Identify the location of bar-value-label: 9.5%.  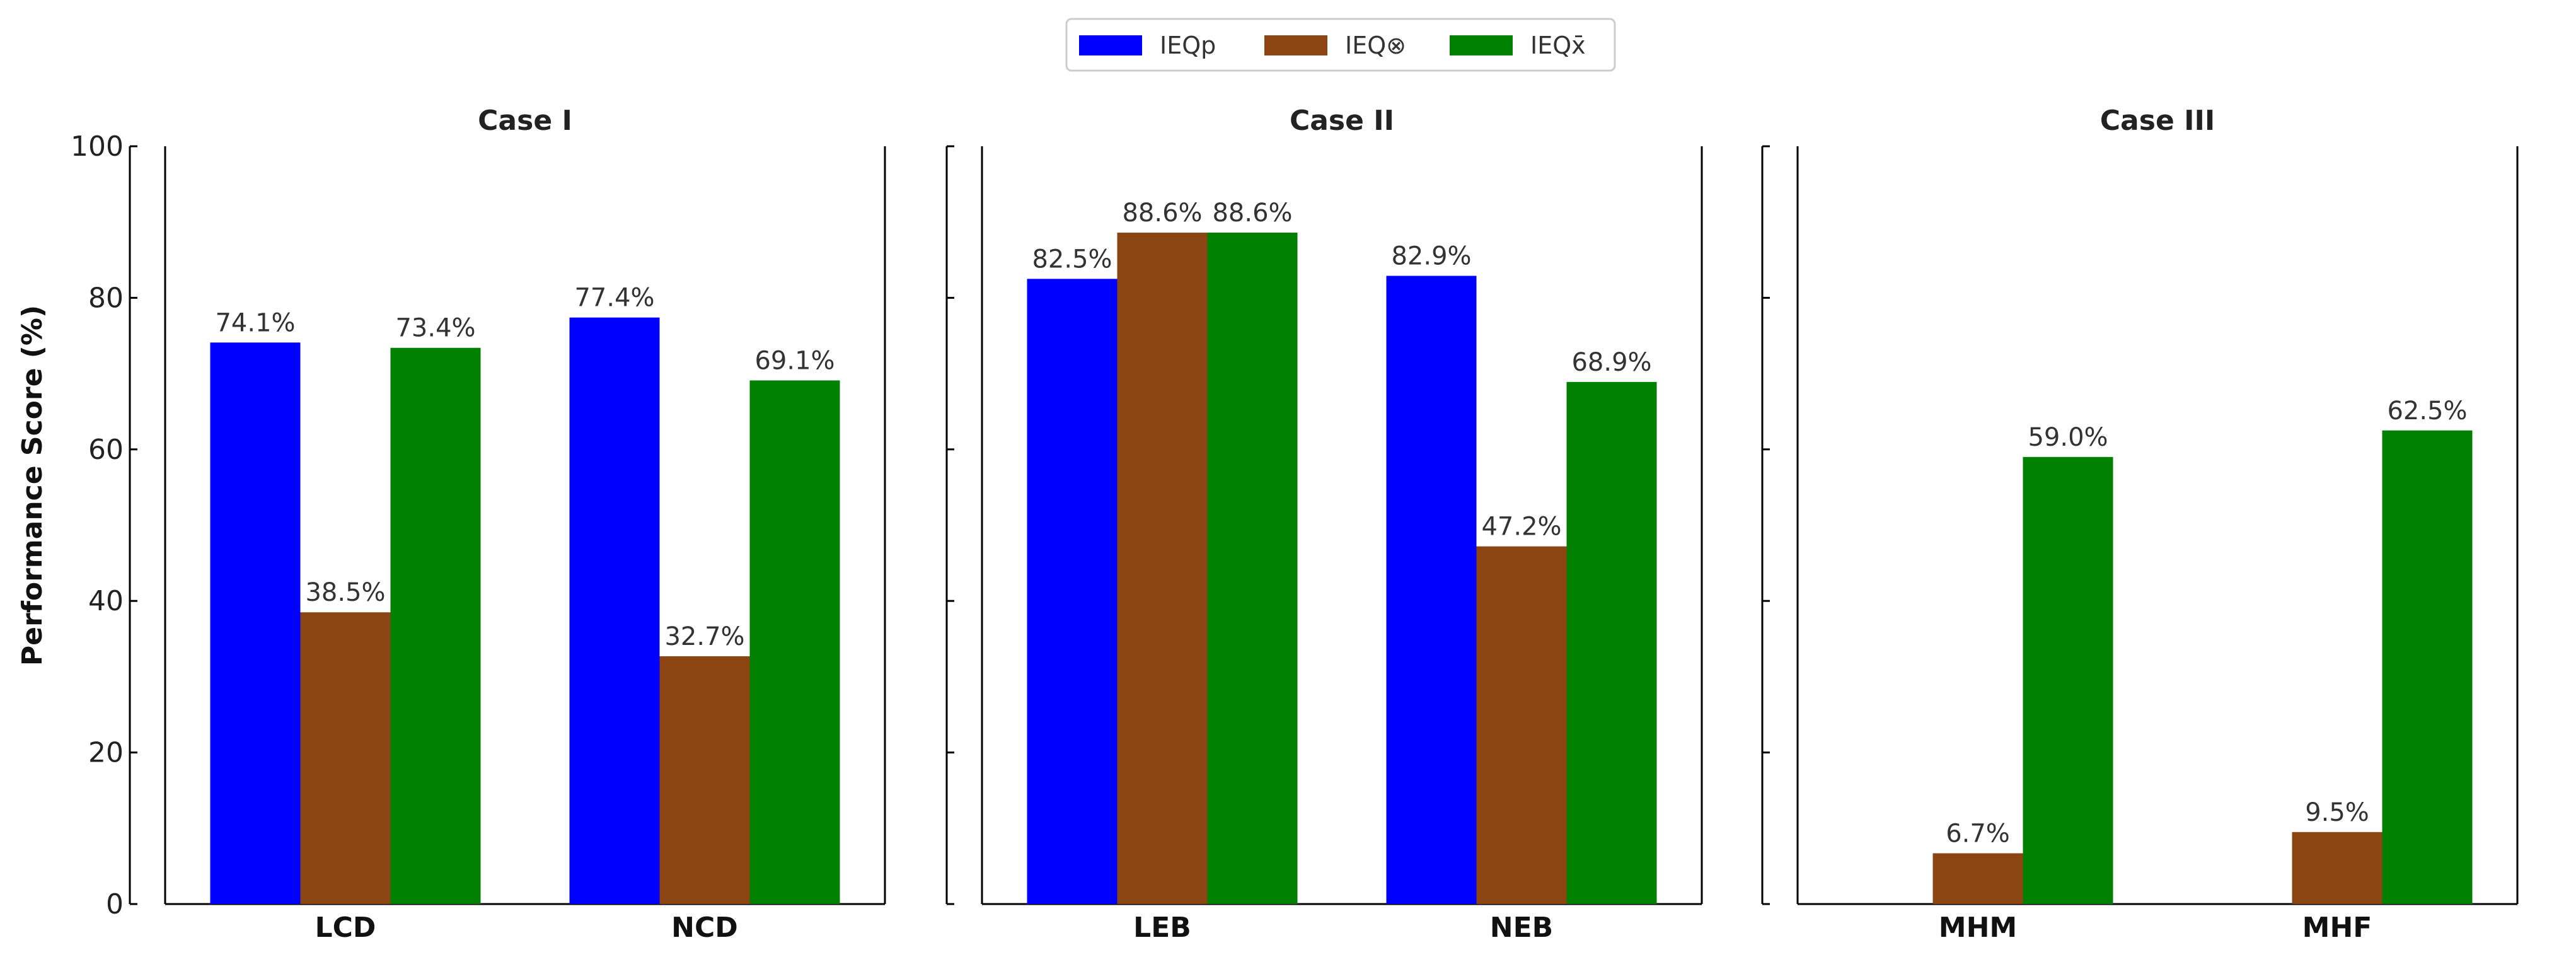
(2337, 812).